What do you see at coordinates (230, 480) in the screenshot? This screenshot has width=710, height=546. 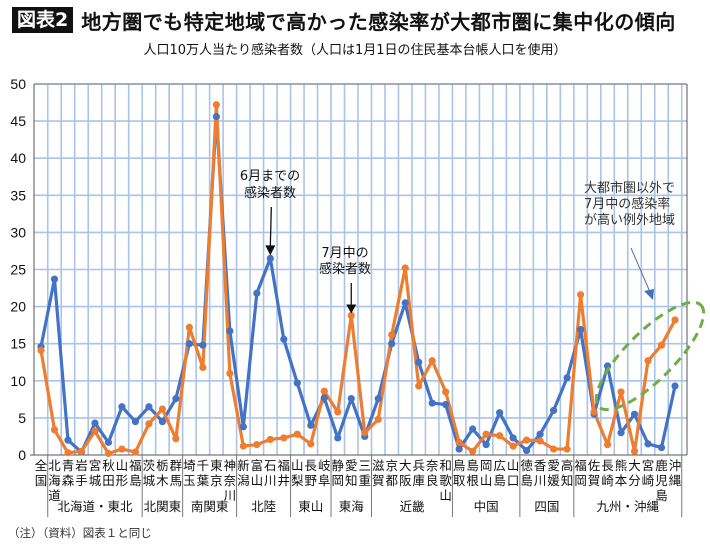 I see `x-tick-label: 神奈川` at bounding box center [230, 480].